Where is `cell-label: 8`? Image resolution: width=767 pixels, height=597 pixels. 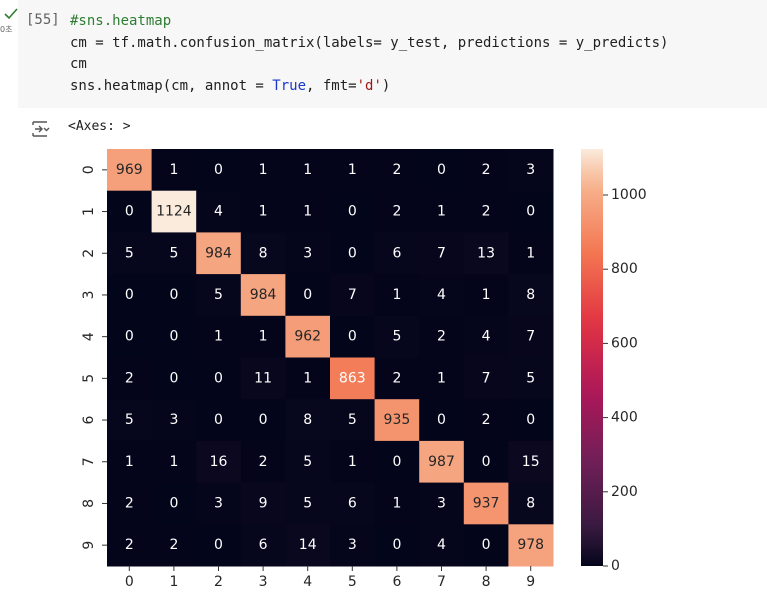
cell-label: 8 is located at coordinates (263, 253).